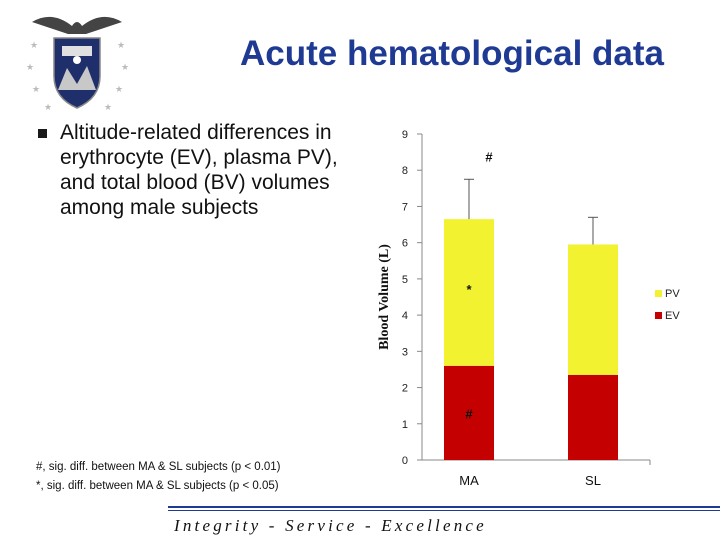 Image resolution: width=720 pixels, height=540 pixels. What do you see at coordinates (658, 315) in the screenshot?
I see `legend-swatch-ev` at bounding box center [658, 315].